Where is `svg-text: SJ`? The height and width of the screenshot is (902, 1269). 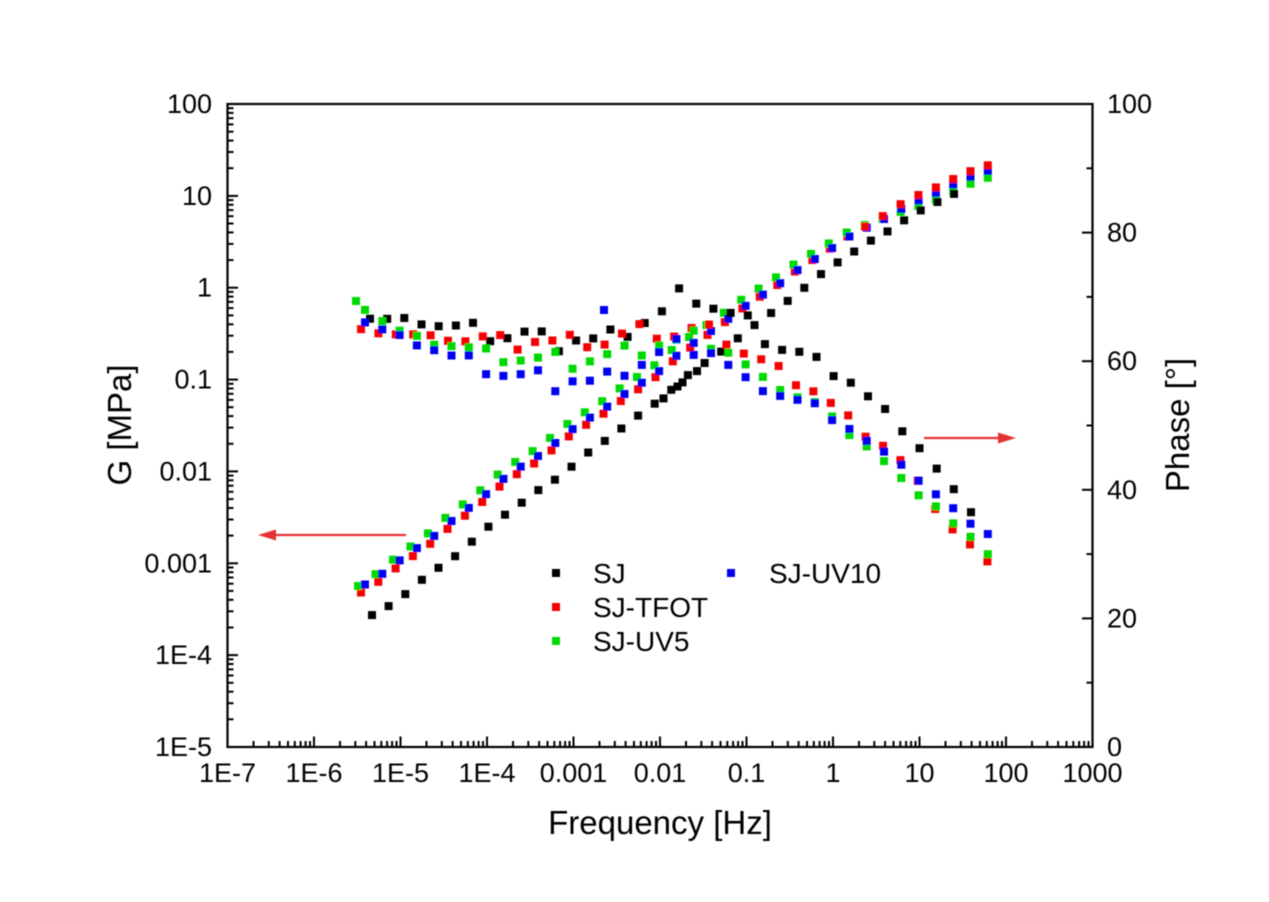
svg-text: SJ is located at coordinates (609, 573).